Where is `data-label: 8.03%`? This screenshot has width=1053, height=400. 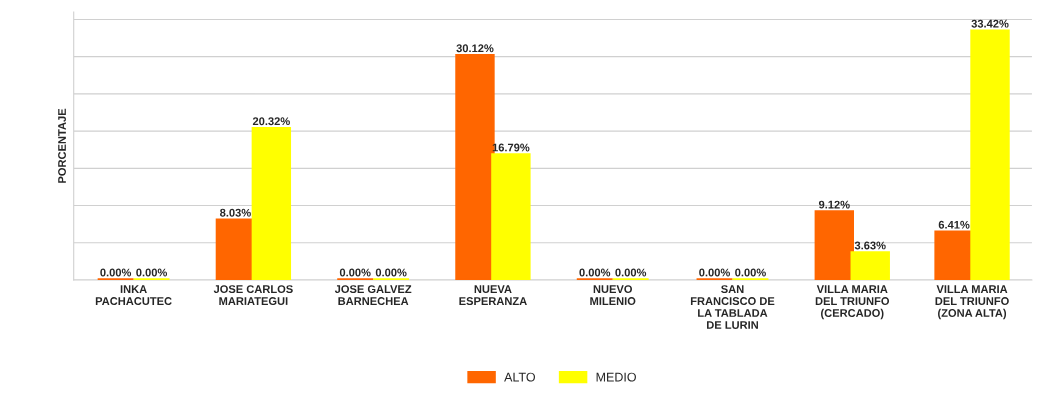 data-label: 8.03% is located at coordinates (235, 212).